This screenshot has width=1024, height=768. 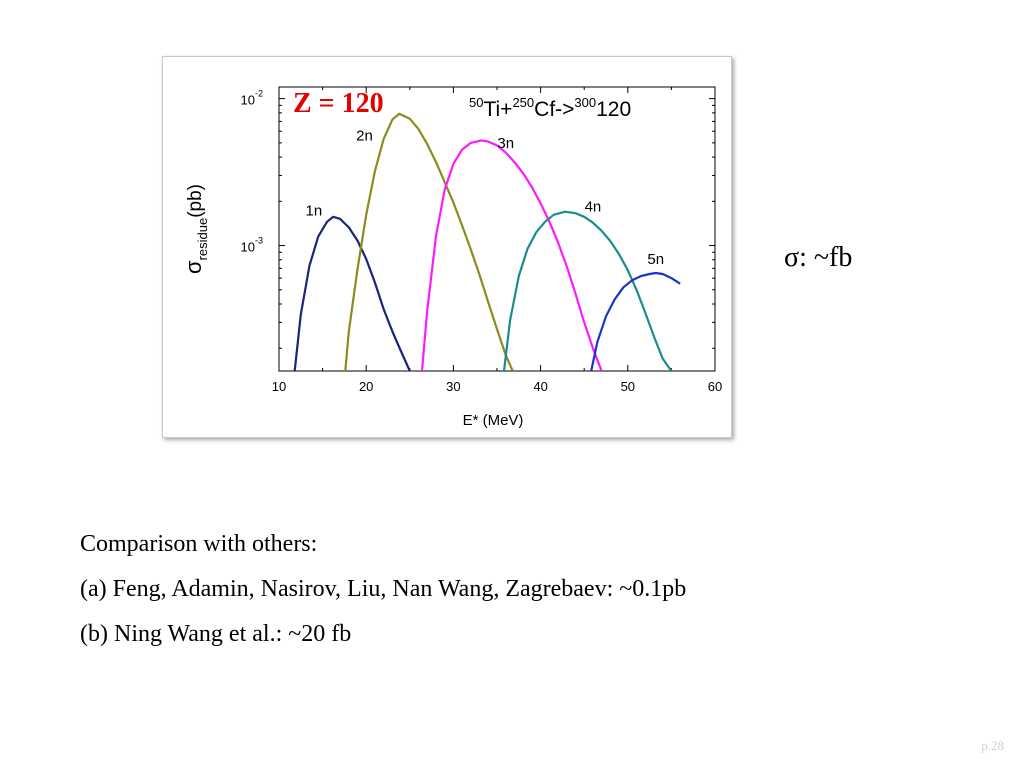 I want to click on page-number: p.28, so click(x=992, y=745).